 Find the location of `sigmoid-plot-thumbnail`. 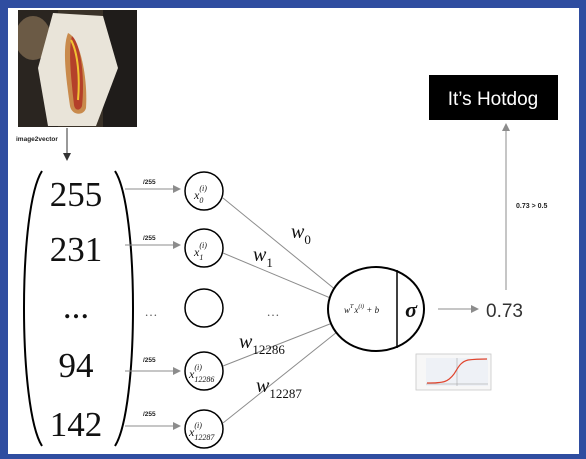

sigmoid-plot-thumbnail is located at coordinates (453, 372).